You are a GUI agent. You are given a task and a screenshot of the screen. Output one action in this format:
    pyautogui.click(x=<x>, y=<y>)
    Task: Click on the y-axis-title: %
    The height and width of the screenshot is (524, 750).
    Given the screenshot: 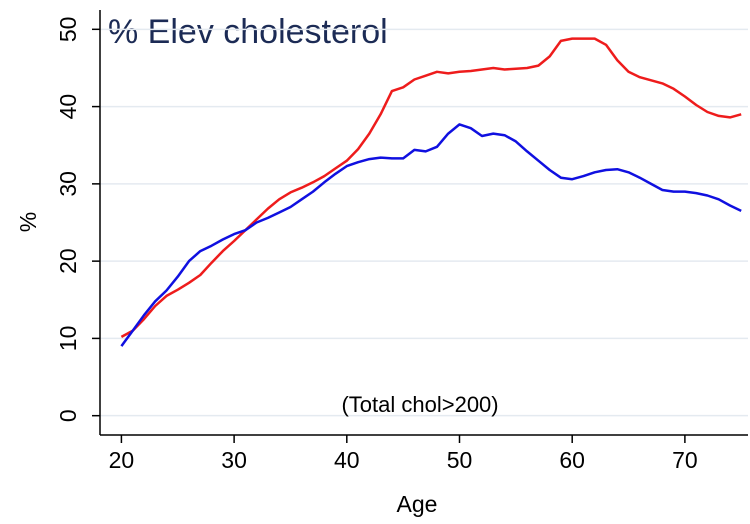 What is the action you would take?
    pyautogui.click(x=28, y=222)
    